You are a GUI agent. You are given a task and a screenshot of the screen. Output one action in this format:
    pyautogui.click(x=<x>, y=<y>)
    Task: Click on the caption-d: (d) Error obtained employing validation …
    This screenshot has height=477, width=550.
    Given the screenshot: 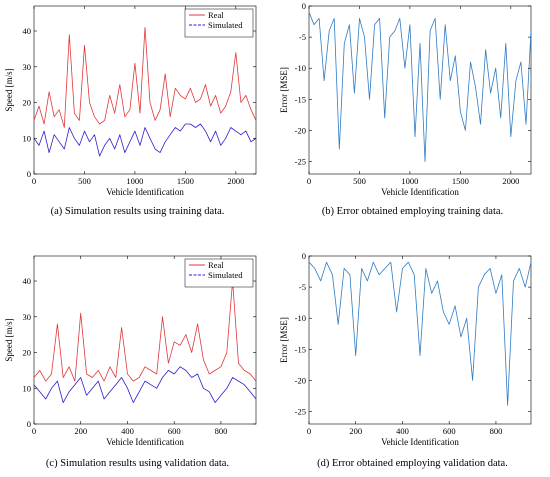 What is the action you would take?
    pyautogui.click(x=412, y=463)
    